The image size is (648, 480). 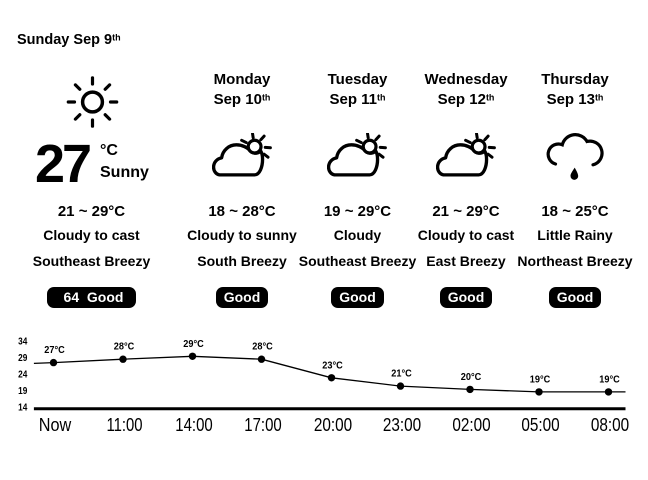 I want to click on svg-text: 29, so click(x=22, y=358).